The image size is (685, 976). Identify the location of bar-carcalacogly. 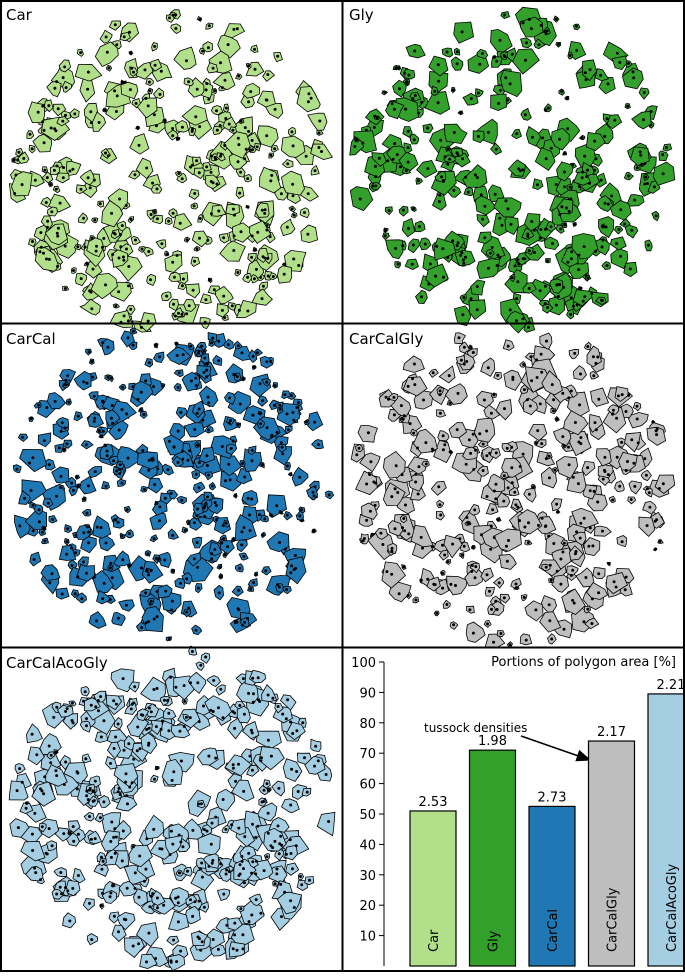
(666, 830).